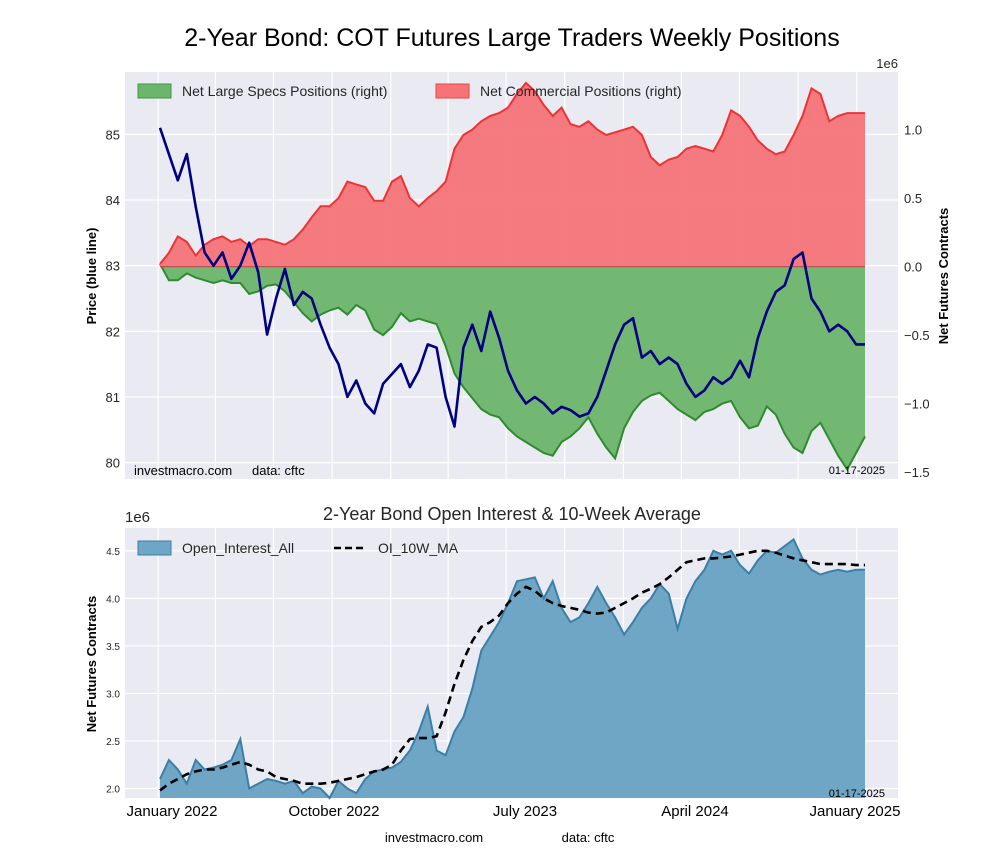 The height and width of the screenshot is (860, 1000). Describe the element at coordinates (581, 91) in the screenshot. I see `legend-label-commercial: Net Commercial Positions (right)` at that location.